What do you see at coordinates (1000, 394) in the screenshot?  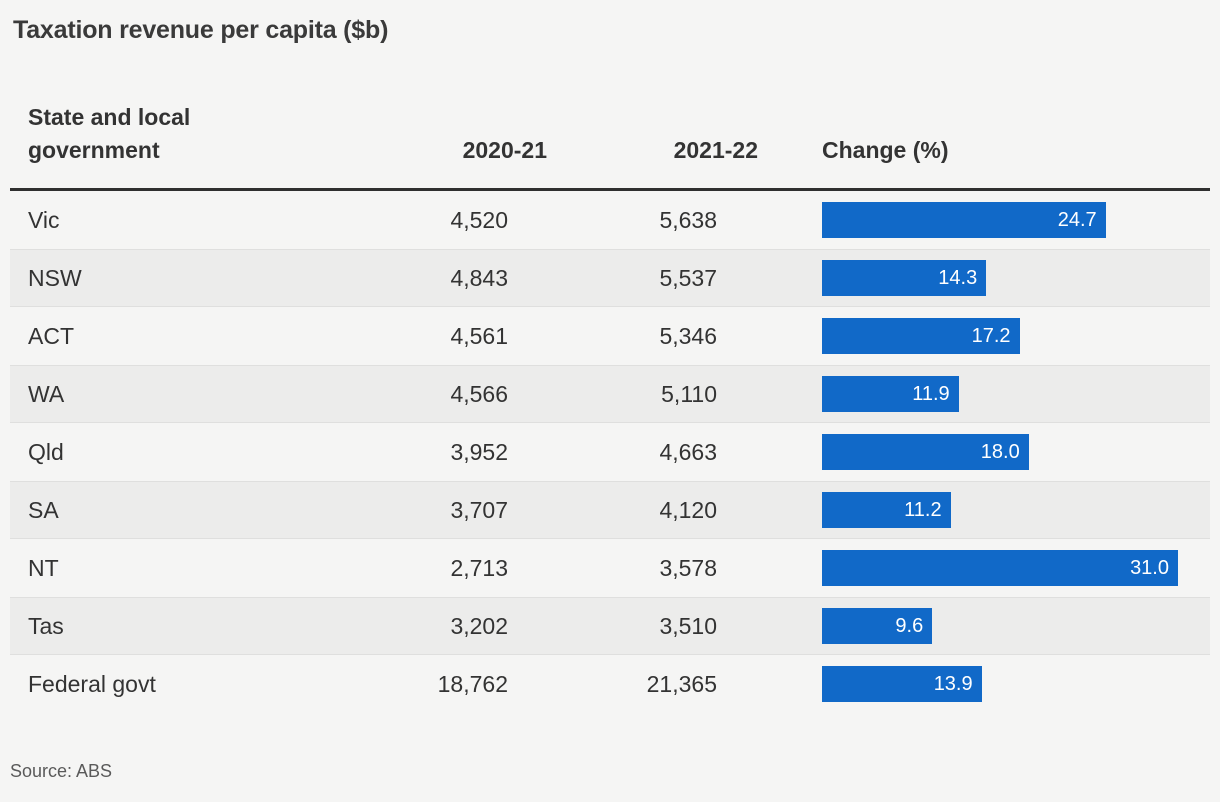 I see `bar-track: 11.9` at bounding box center [1000, 394].